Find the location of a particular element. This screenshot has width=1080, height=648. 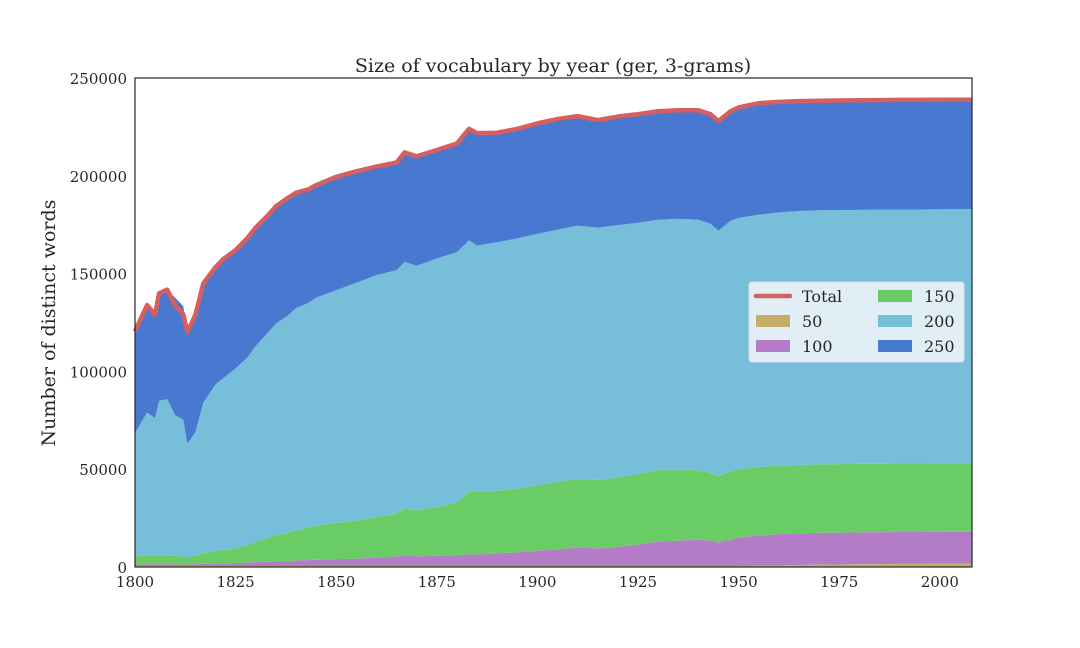

x-tick-label: 2000 is located at coordinates (940, 582).